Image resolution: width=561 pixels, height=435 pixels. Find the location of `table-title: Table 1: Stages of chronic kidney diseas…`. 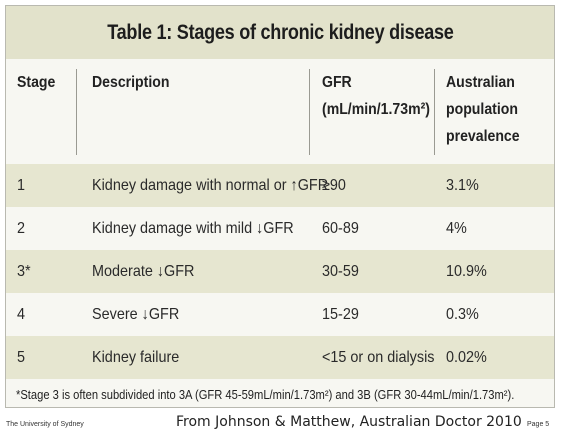

table-title: Table 1: Stages of chronic kidney diseas… is located at coordinates (280, 32).